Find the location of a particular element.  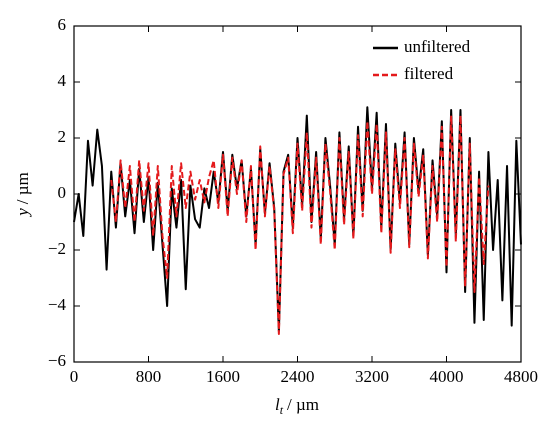

y-tick-label: 0 is located at coordinates (62, 192).